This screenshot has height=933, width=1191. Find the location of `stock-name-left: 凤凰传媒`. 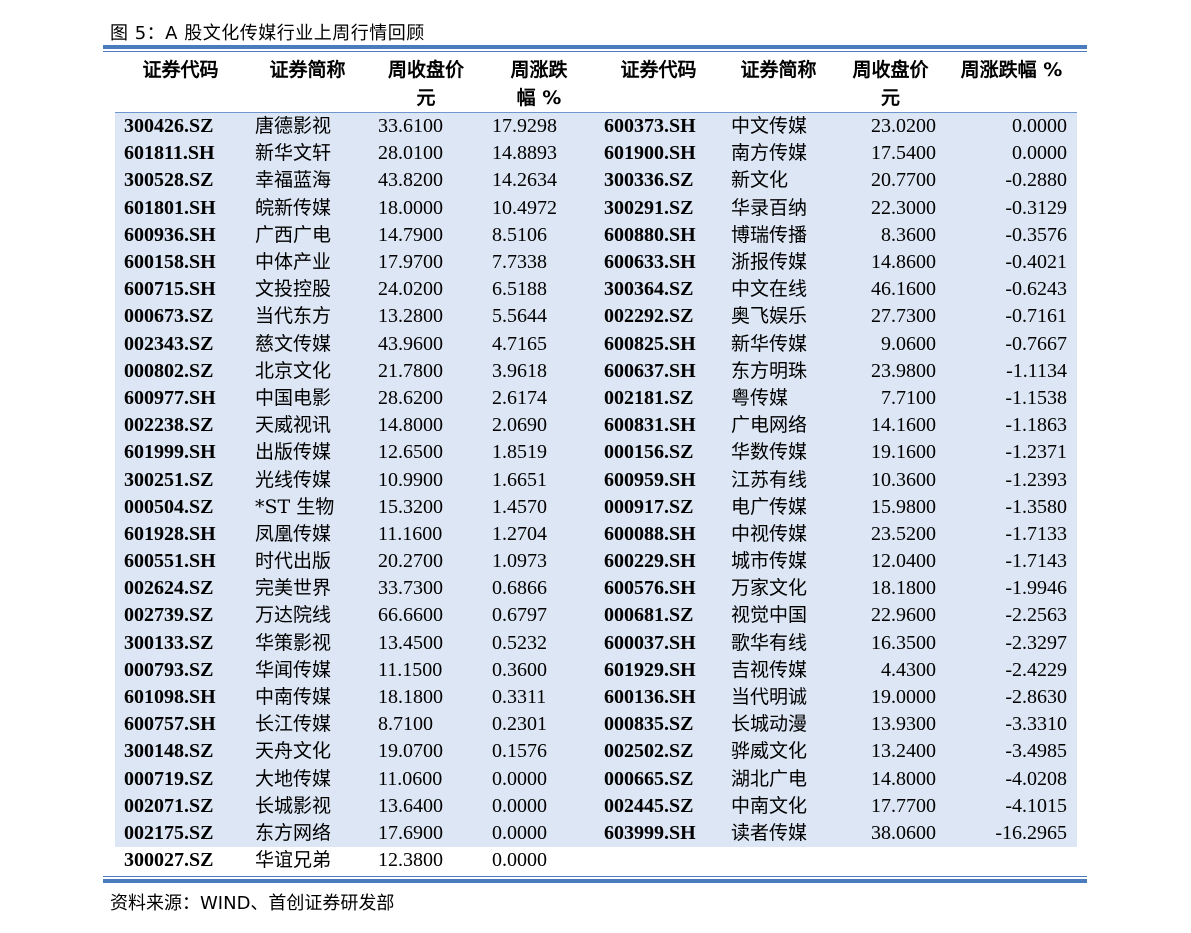

stock-name-left: 凤凰传媒 is located at coordinates (307, 534).